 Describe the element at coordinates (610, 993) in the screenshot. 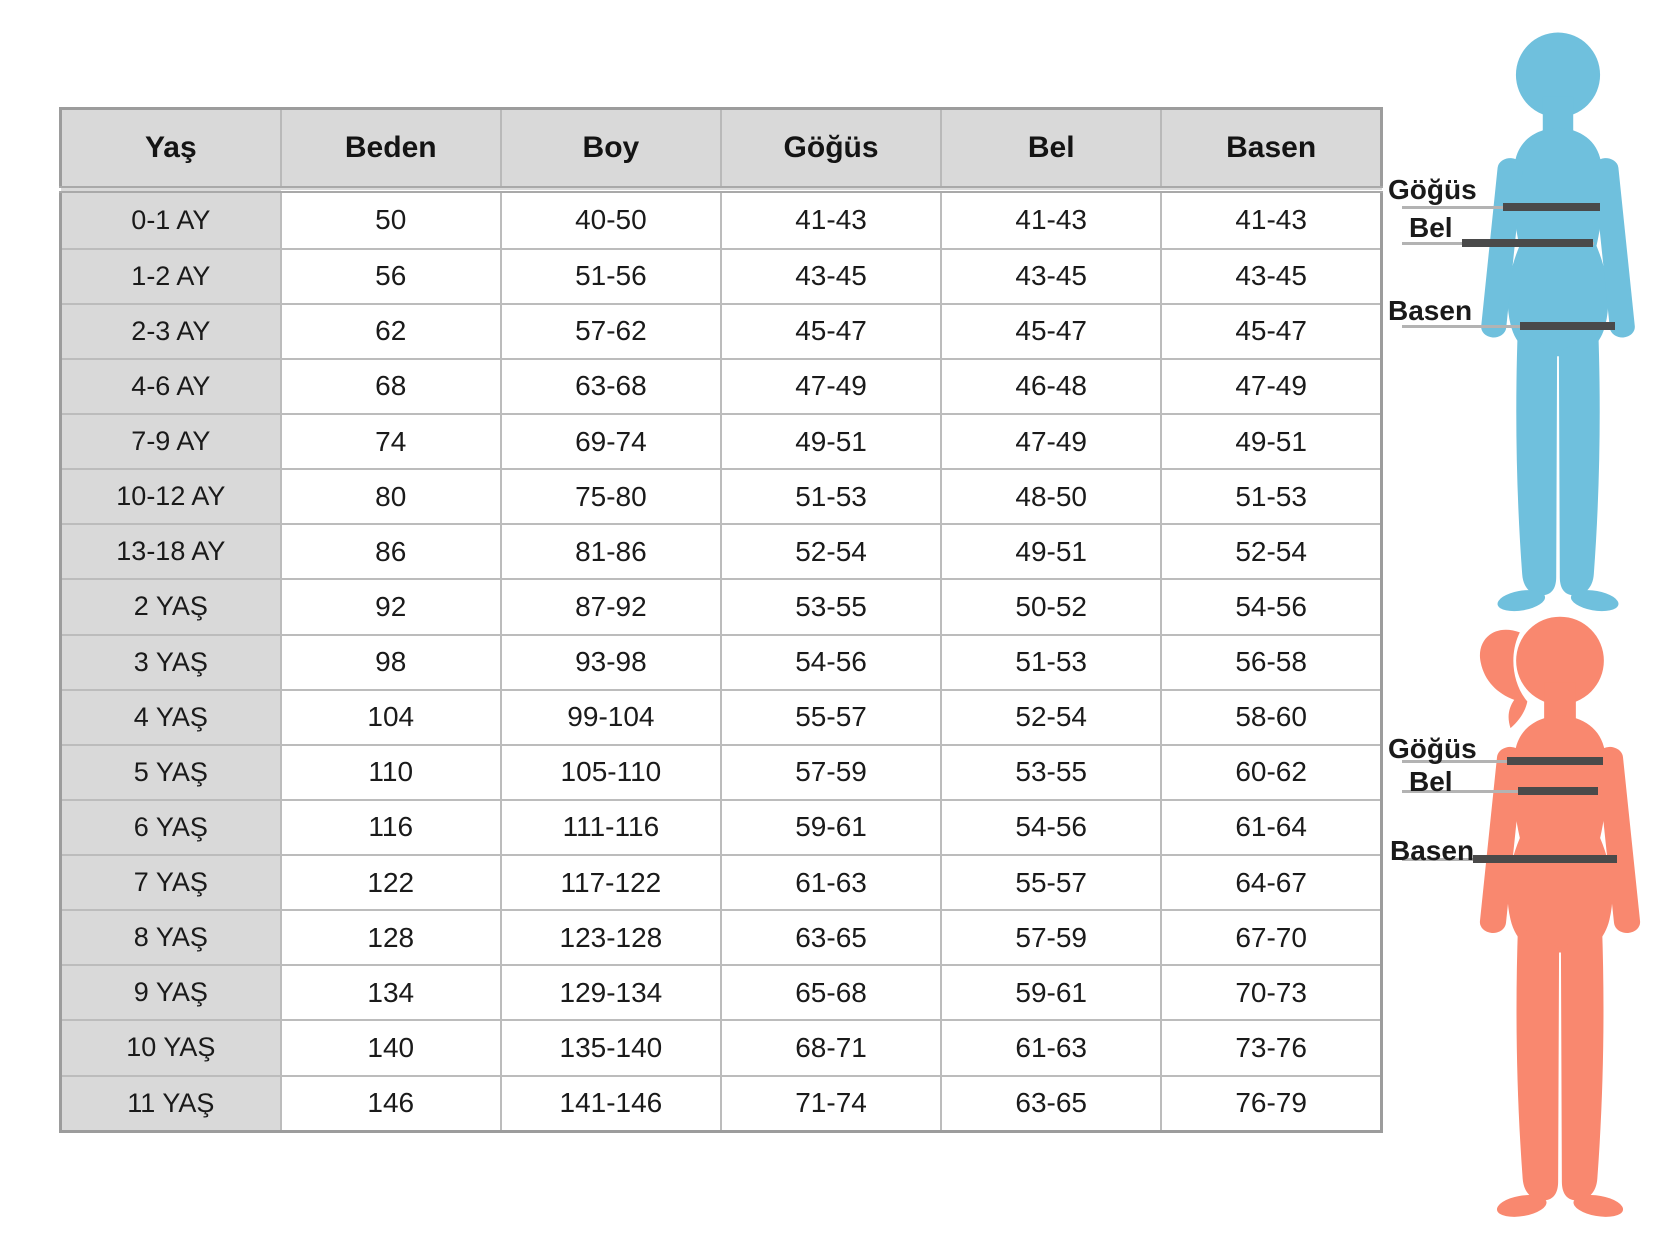

I see `size-cell: 129-134` at that location.